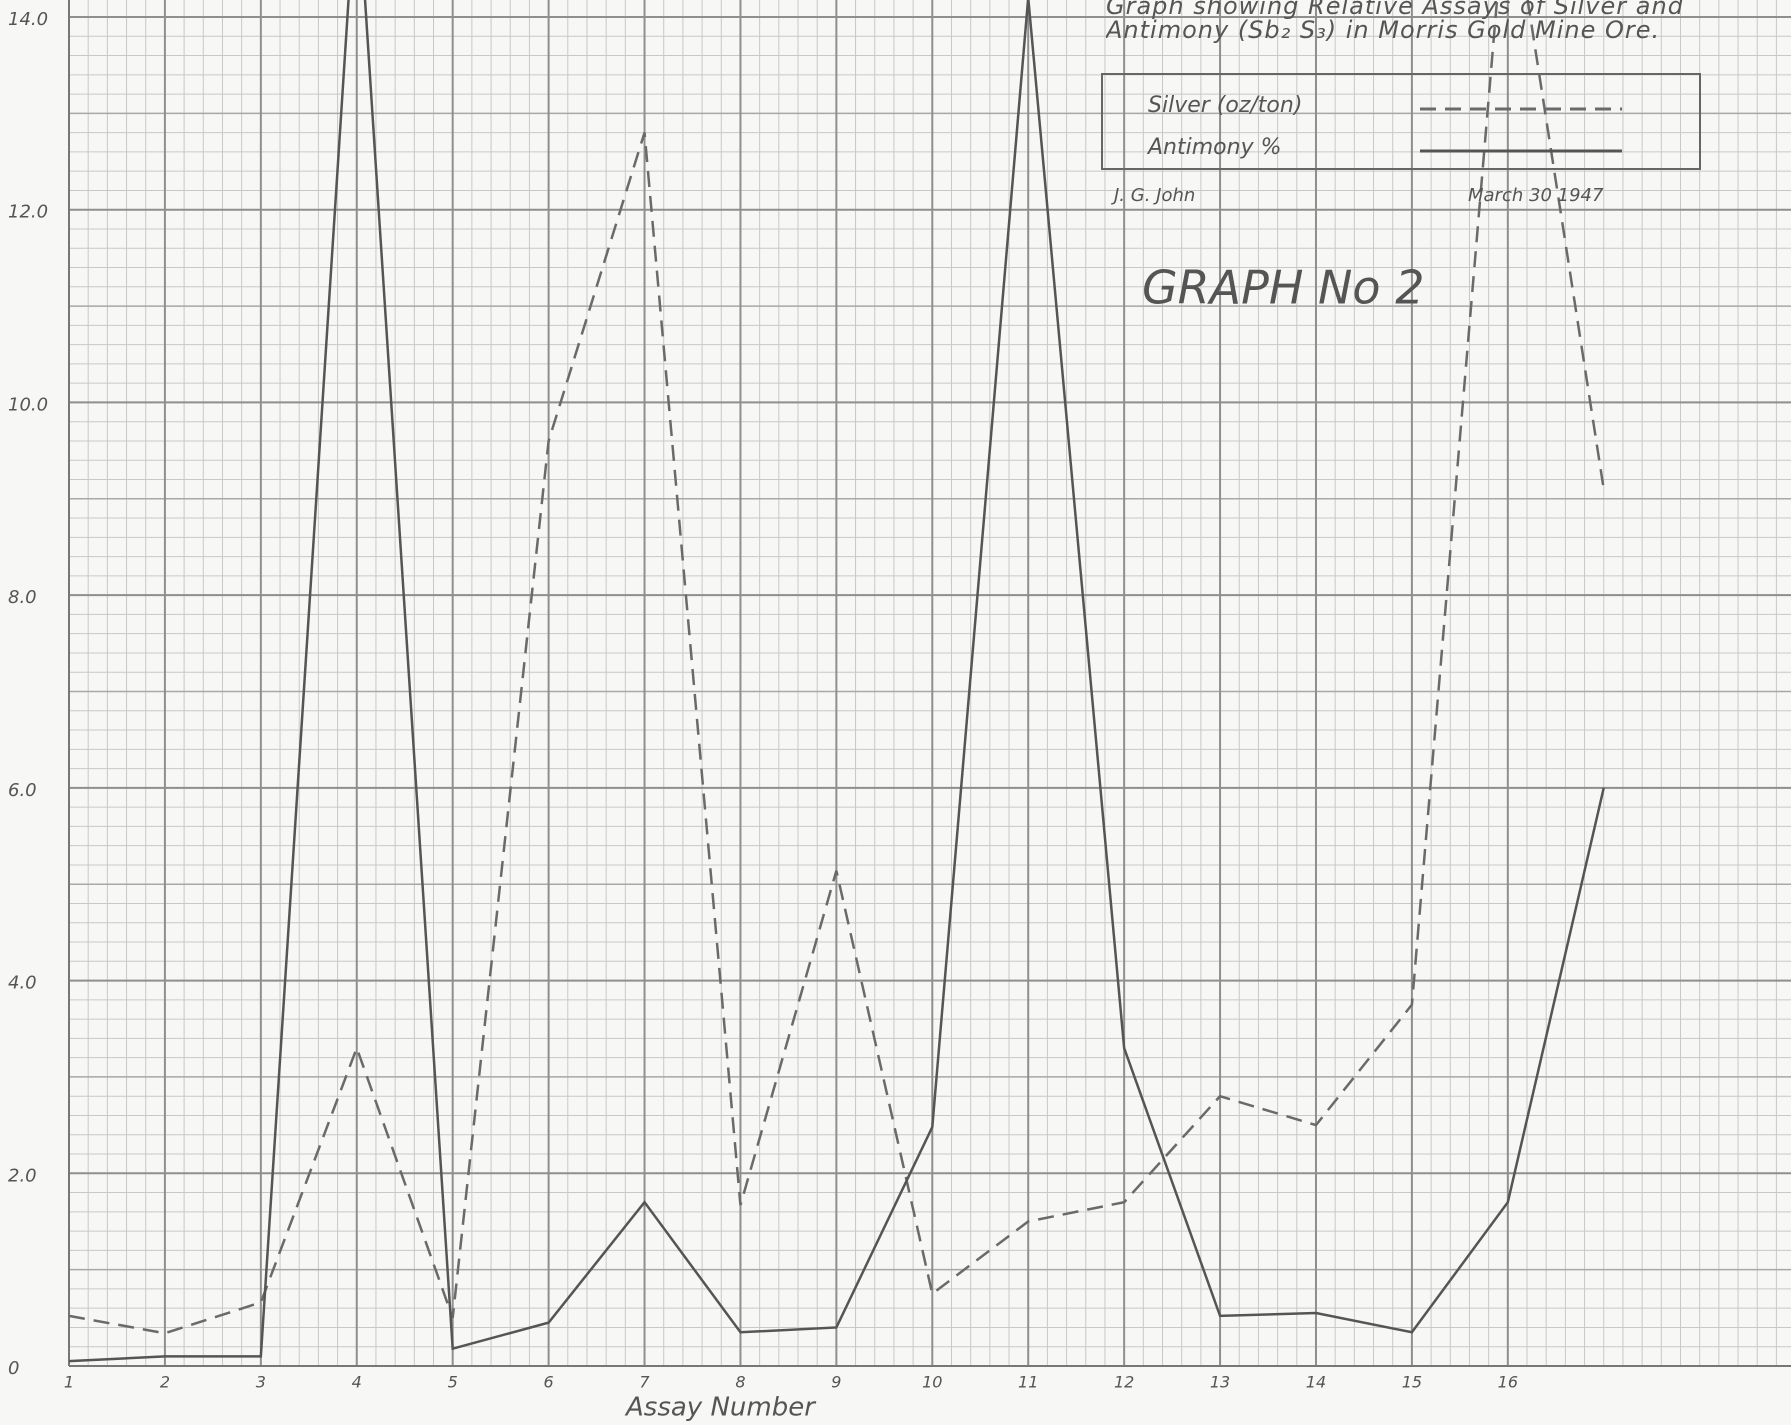  What do you see at coordinates (453, 1382) in the screenshot?
I see `x-tick-label: 5` at bounding box center [453, 1382].